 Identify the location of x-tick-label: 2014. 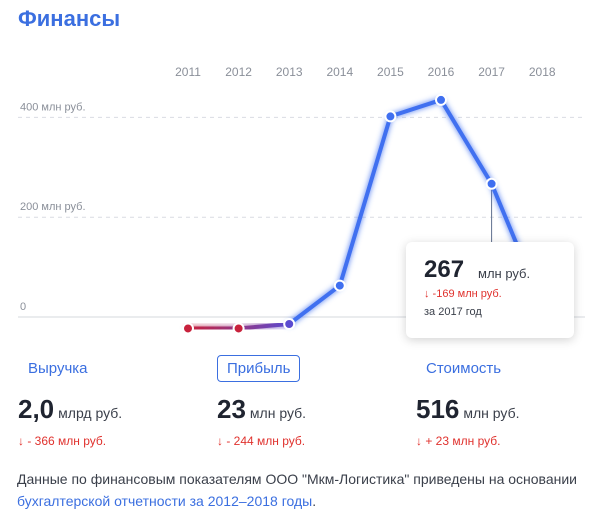
(339, 72).